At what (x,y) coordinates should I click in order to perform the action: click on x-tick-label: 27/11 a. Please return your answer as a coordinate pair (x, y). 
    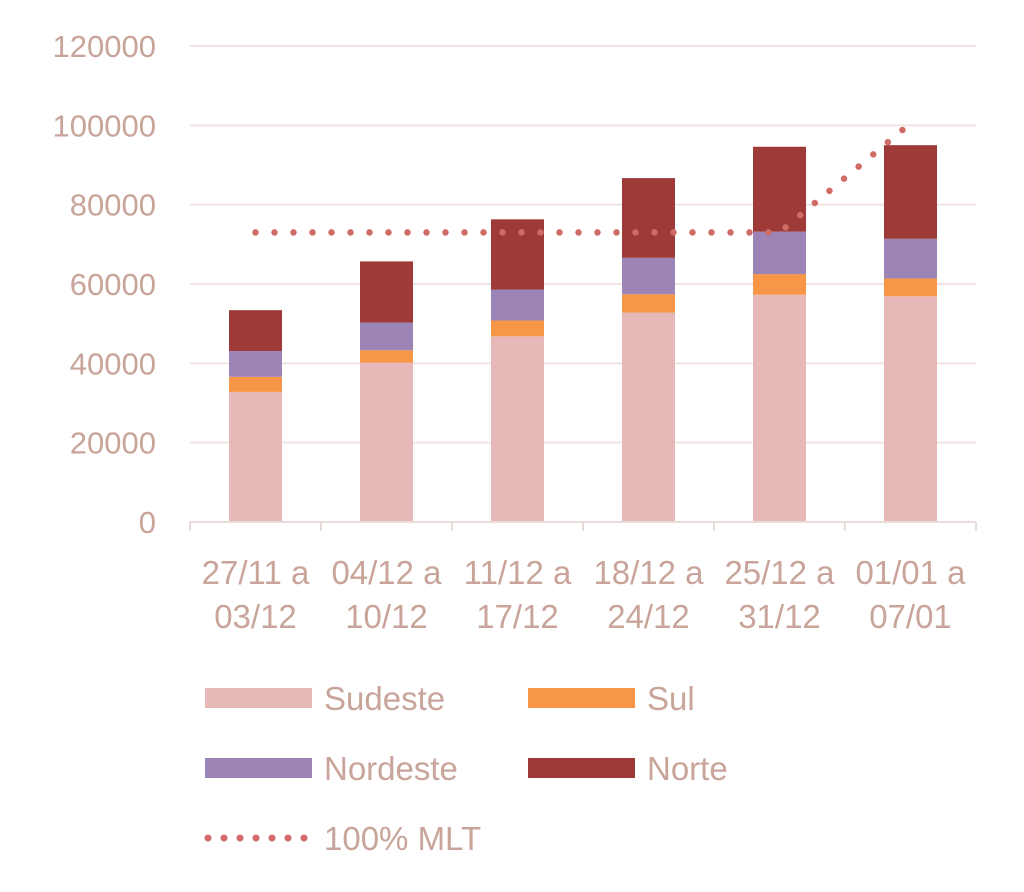
    Looking at the image, I should click on (256, 572).